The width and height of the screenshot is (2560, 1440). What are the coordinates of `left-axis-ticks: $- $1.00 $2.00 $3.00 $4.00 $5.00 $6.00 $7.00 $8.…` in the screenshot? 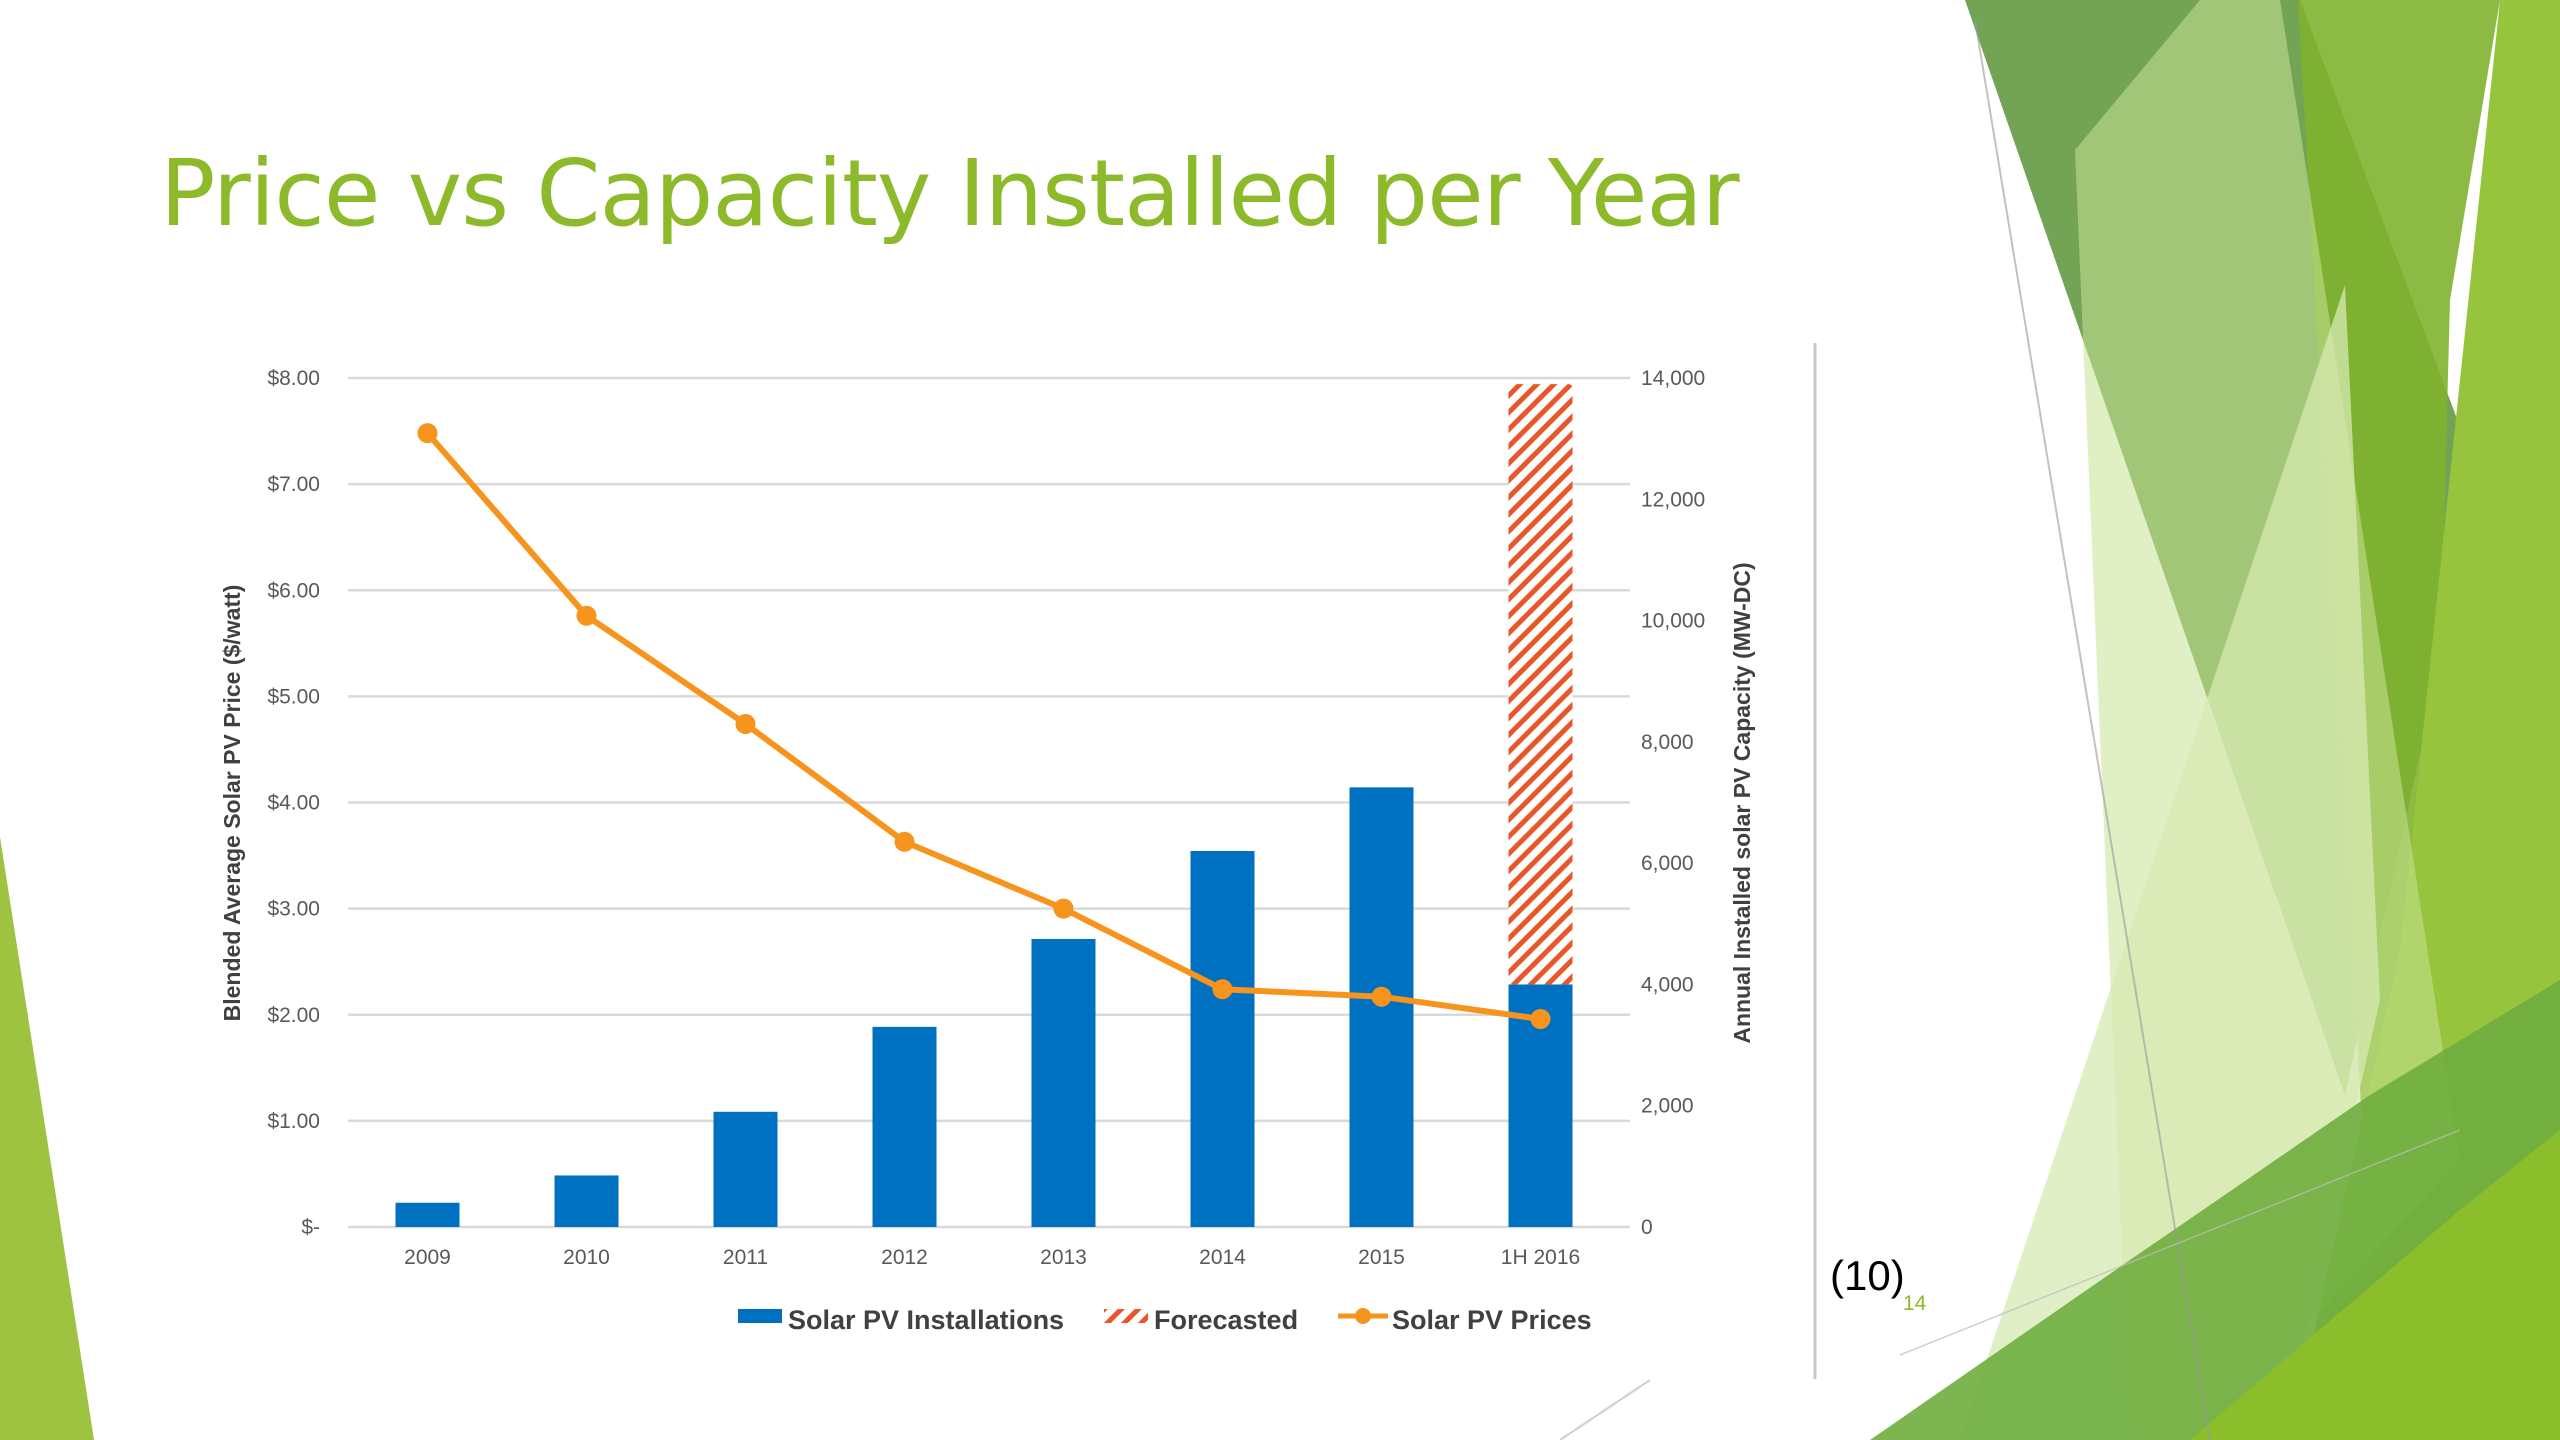 It's located at (293, 803).